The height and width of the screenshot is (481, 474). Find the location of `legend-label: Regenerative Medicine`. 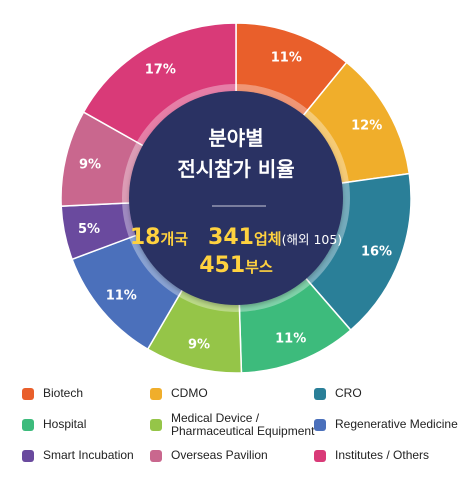

legend-label: Regenerative Medicine is located at coordinates (396, 424).